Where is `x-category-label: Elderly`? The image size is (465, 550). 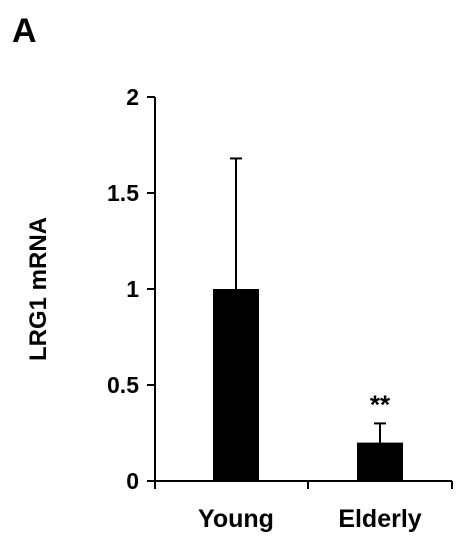
x-category-label: Elderly is located at coordinates (379, 519).